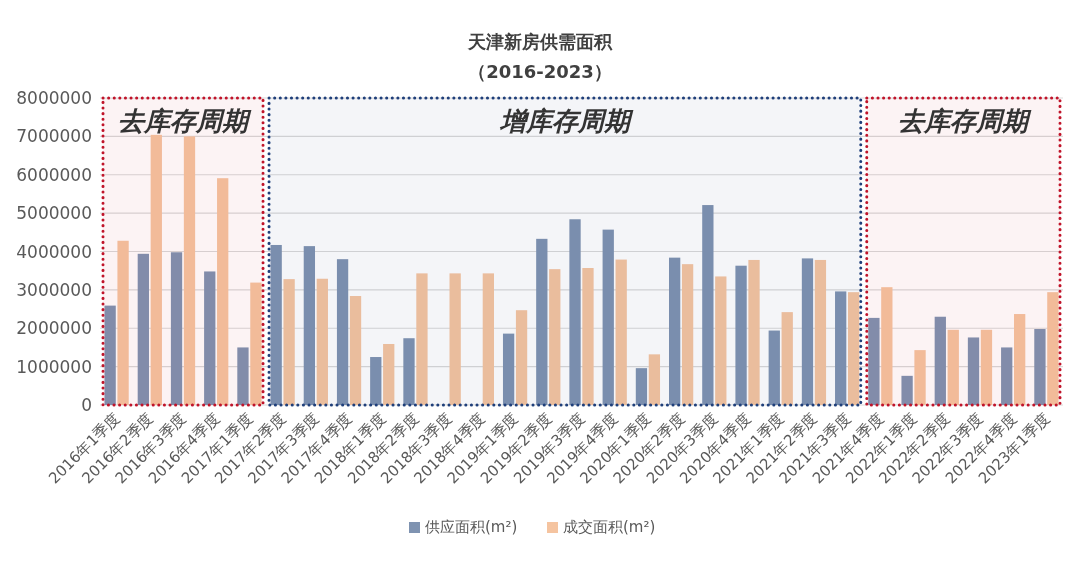 This screenshot has height=563, width=1080. Describe the element at coordinates (54, 174) in the screenshot. I see `y-tick-label: 6000000` at that location.